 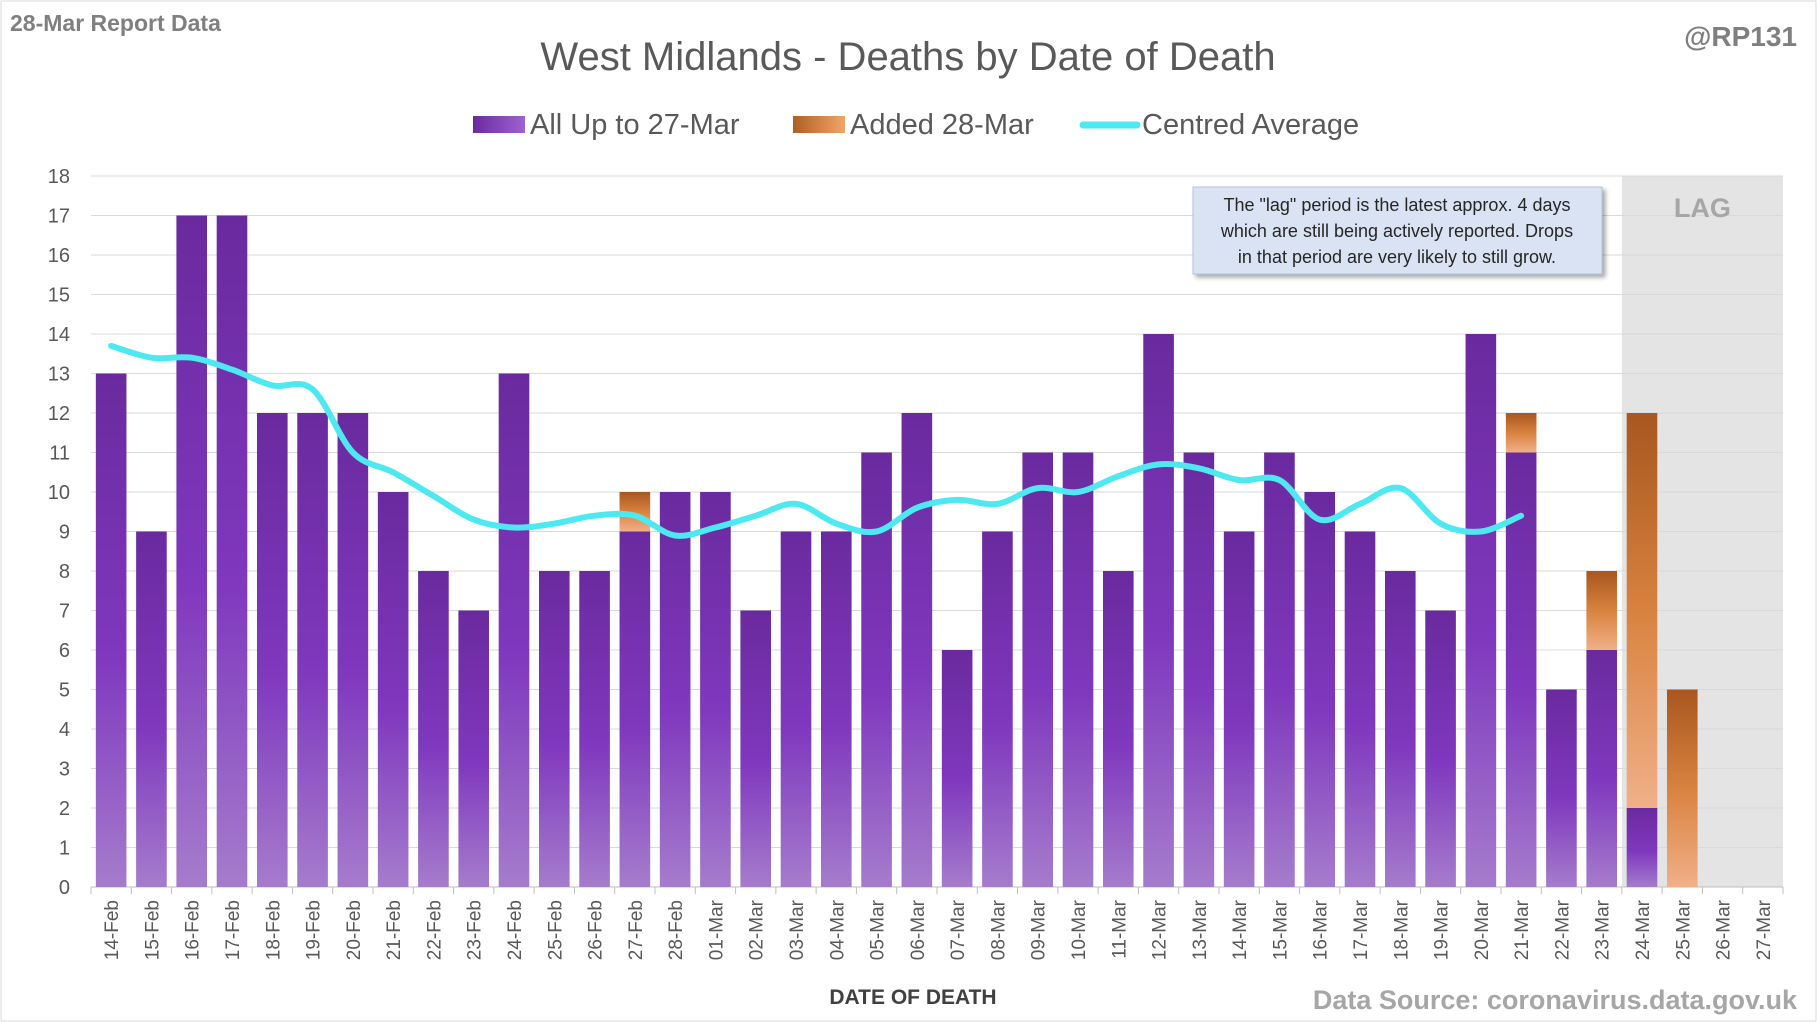 I want to click on x-axis-label: DATE OF DEATH, so click(x=912, y=997).